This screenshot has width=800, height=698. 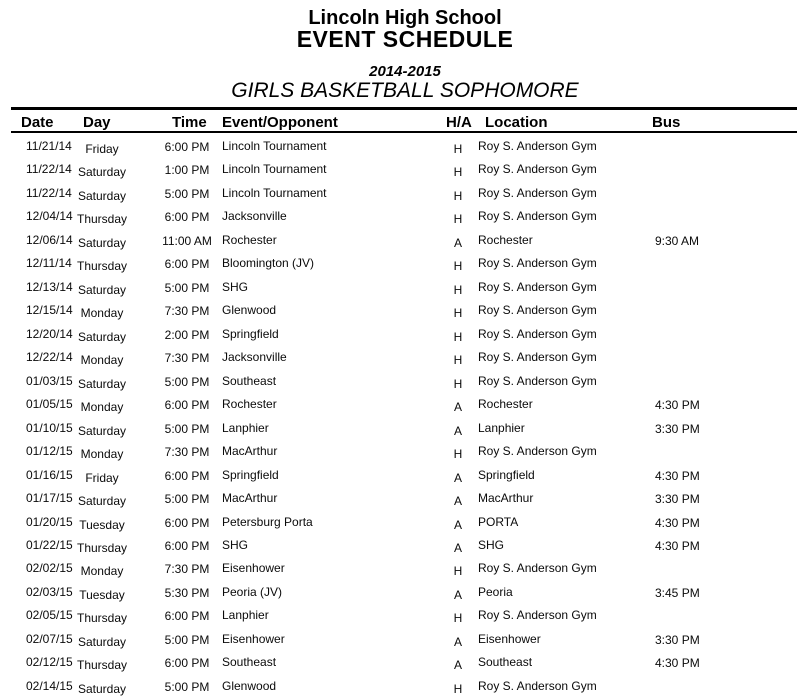 I want to click on row-date: 12/13/14, so click(x=49, y=286).